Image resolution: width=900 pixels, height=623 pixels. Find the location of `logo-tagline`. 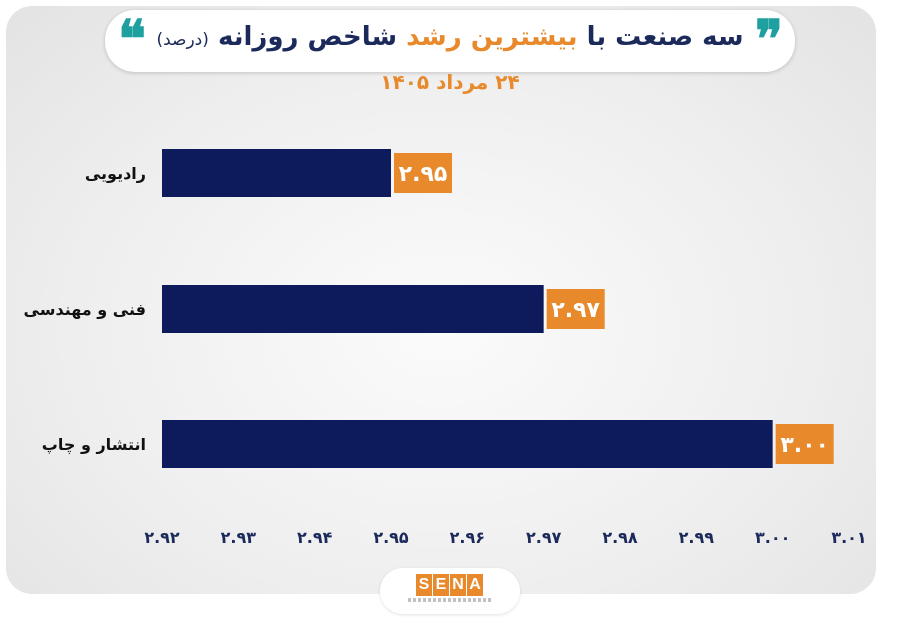

logo-tagline is located at coordinates (450, 600).